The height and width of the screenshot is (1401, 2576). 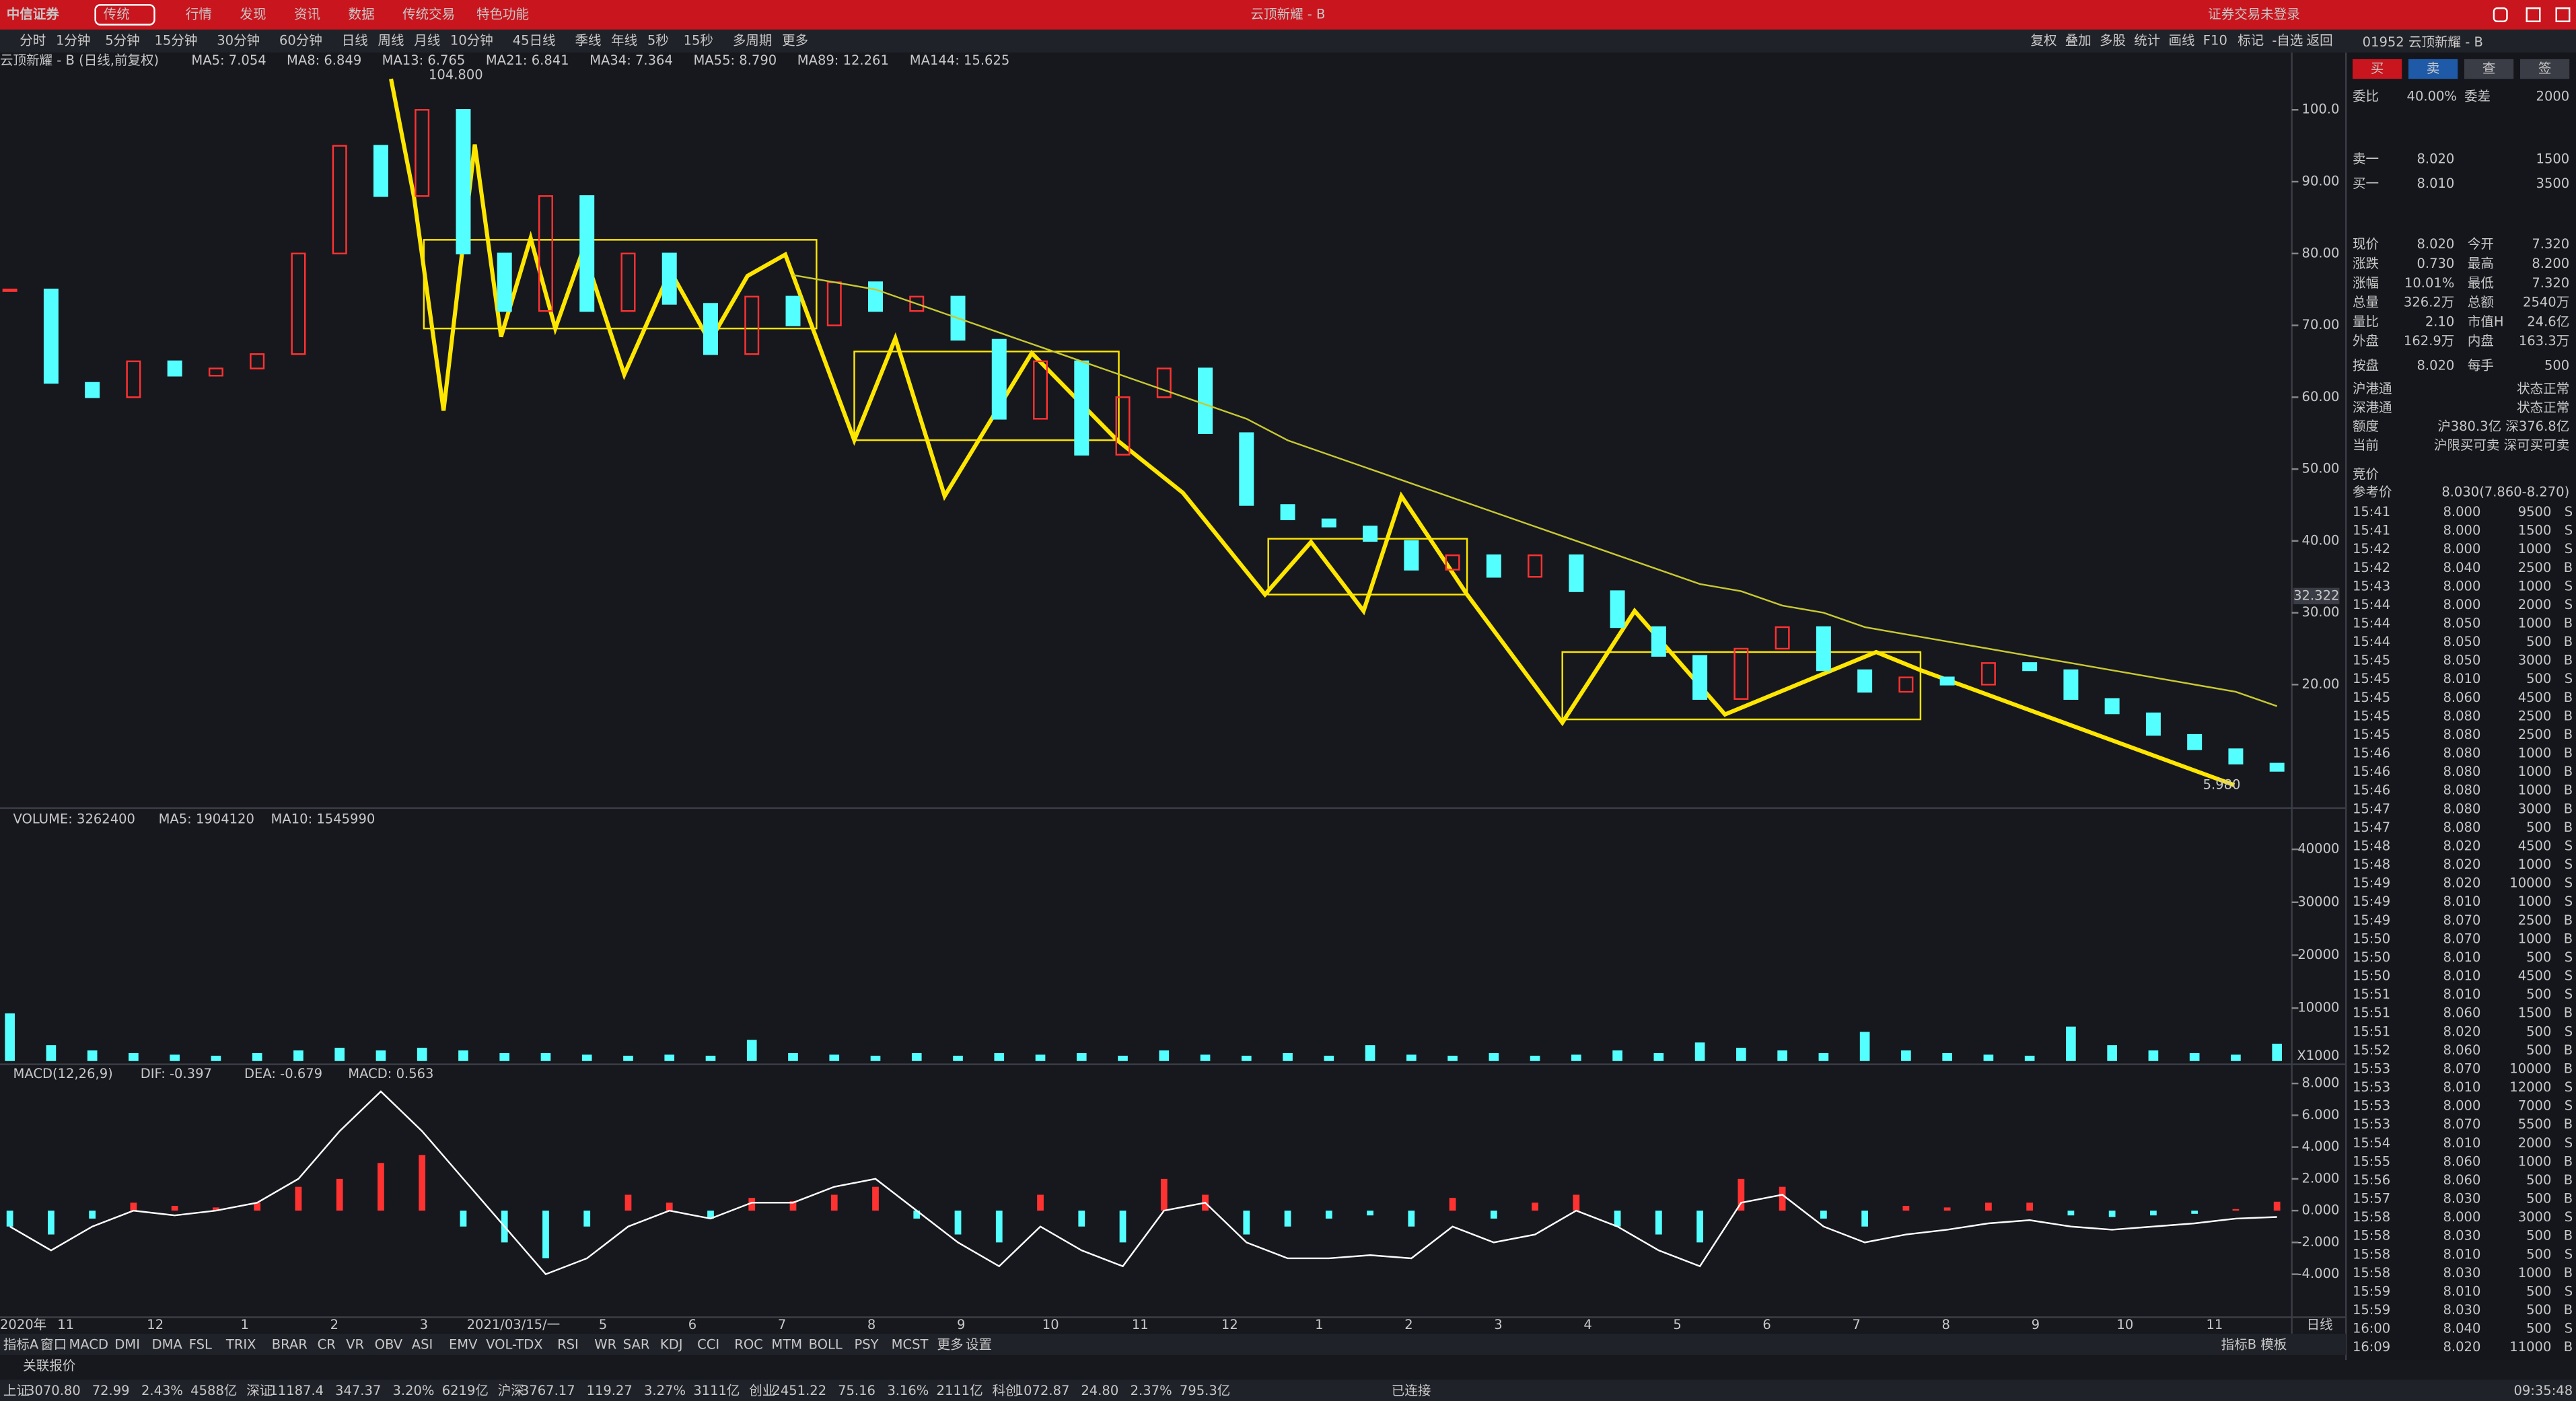 I want to click on trade-button-label: 卖, so click(x=2433, y=68).